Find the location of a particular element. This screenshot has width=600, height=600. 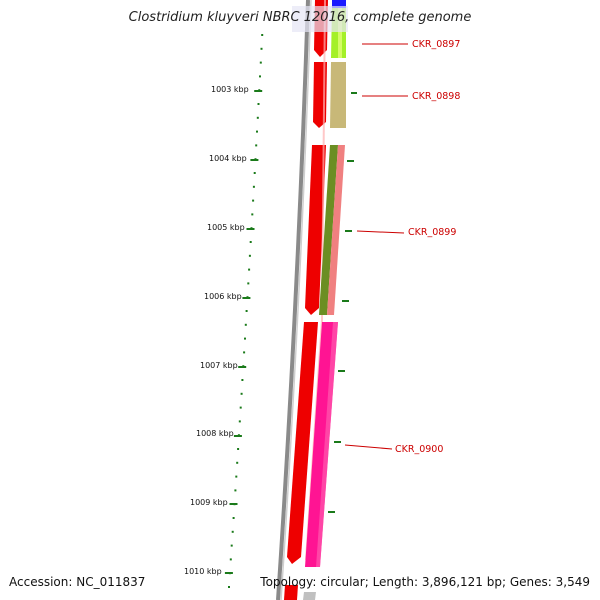

strand-minus-block is located at coordinates (339, 4).